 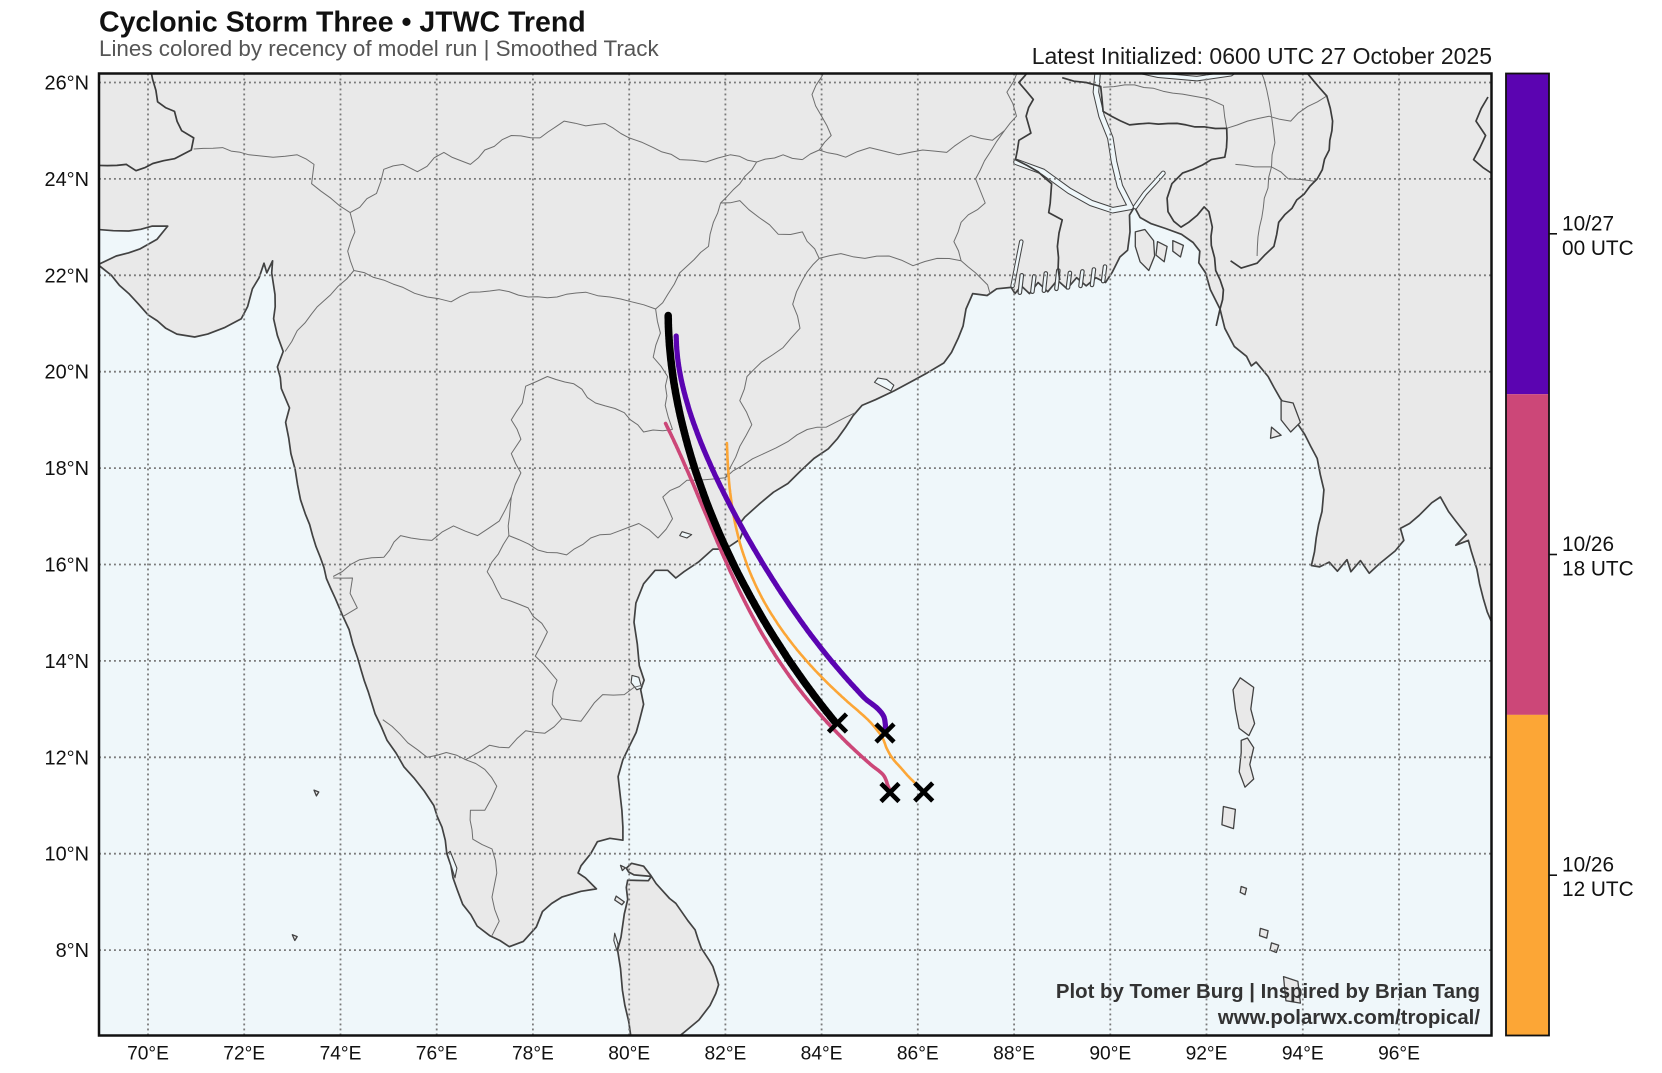 I want to click on svg-text: 18°N, so click(x=67, y=469).